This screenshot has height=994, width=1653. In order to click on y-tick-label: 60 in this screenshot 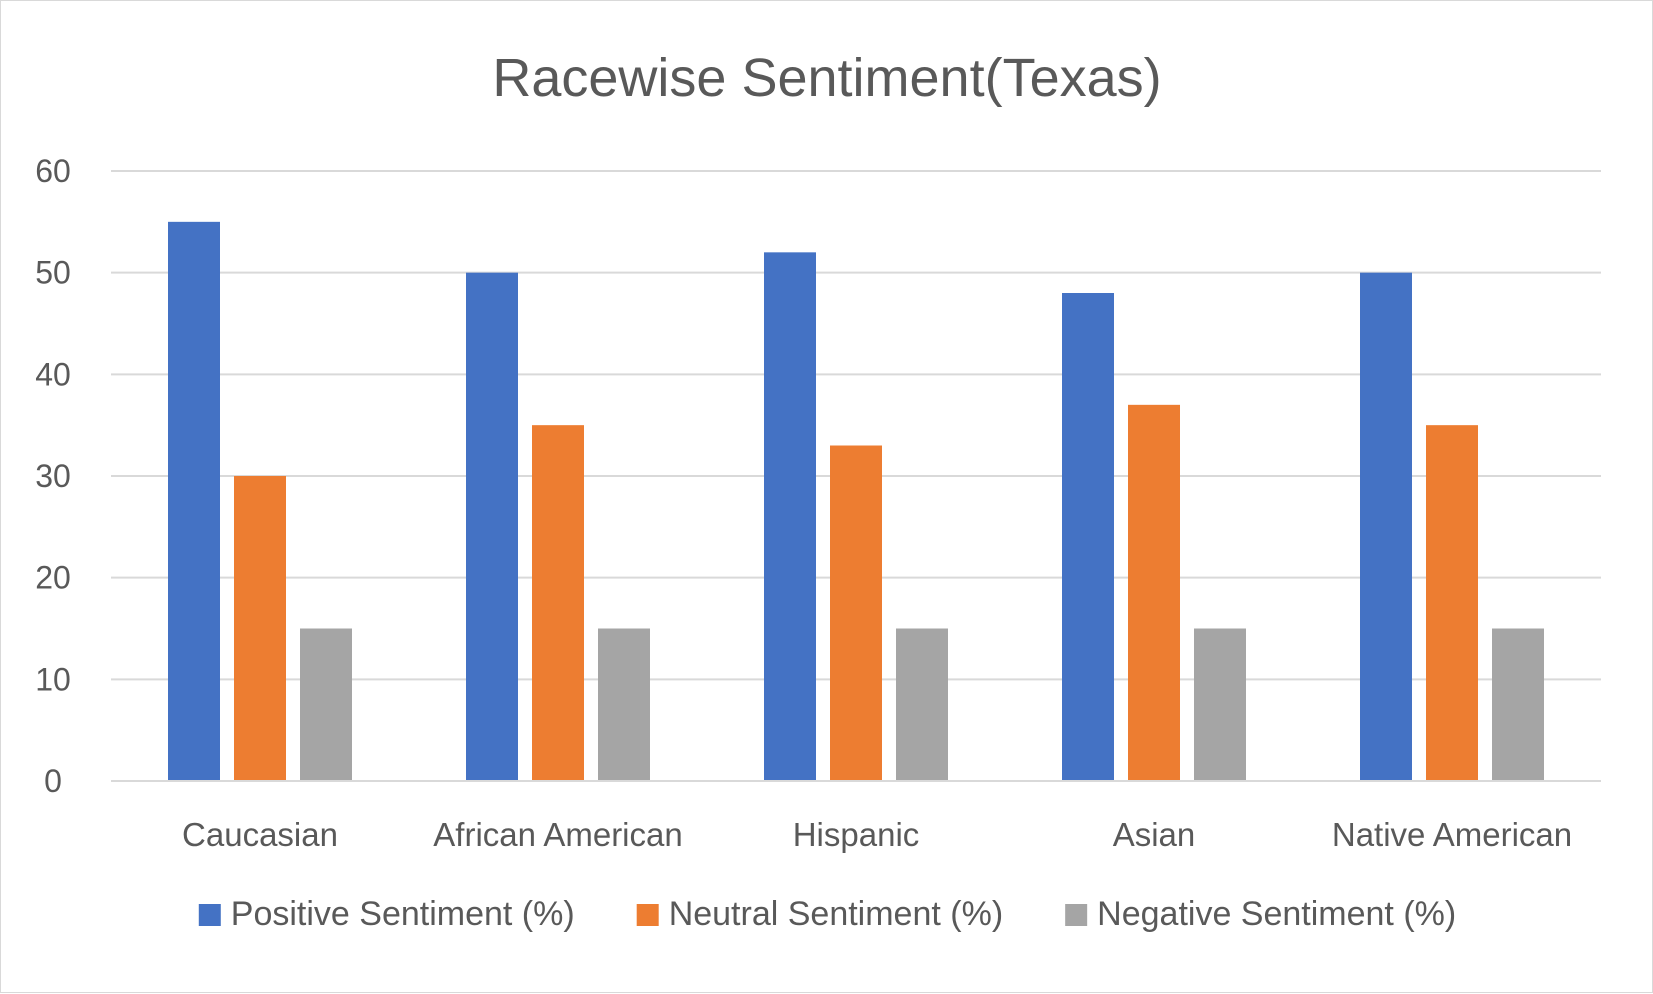, I will do `click(53, 171)`.